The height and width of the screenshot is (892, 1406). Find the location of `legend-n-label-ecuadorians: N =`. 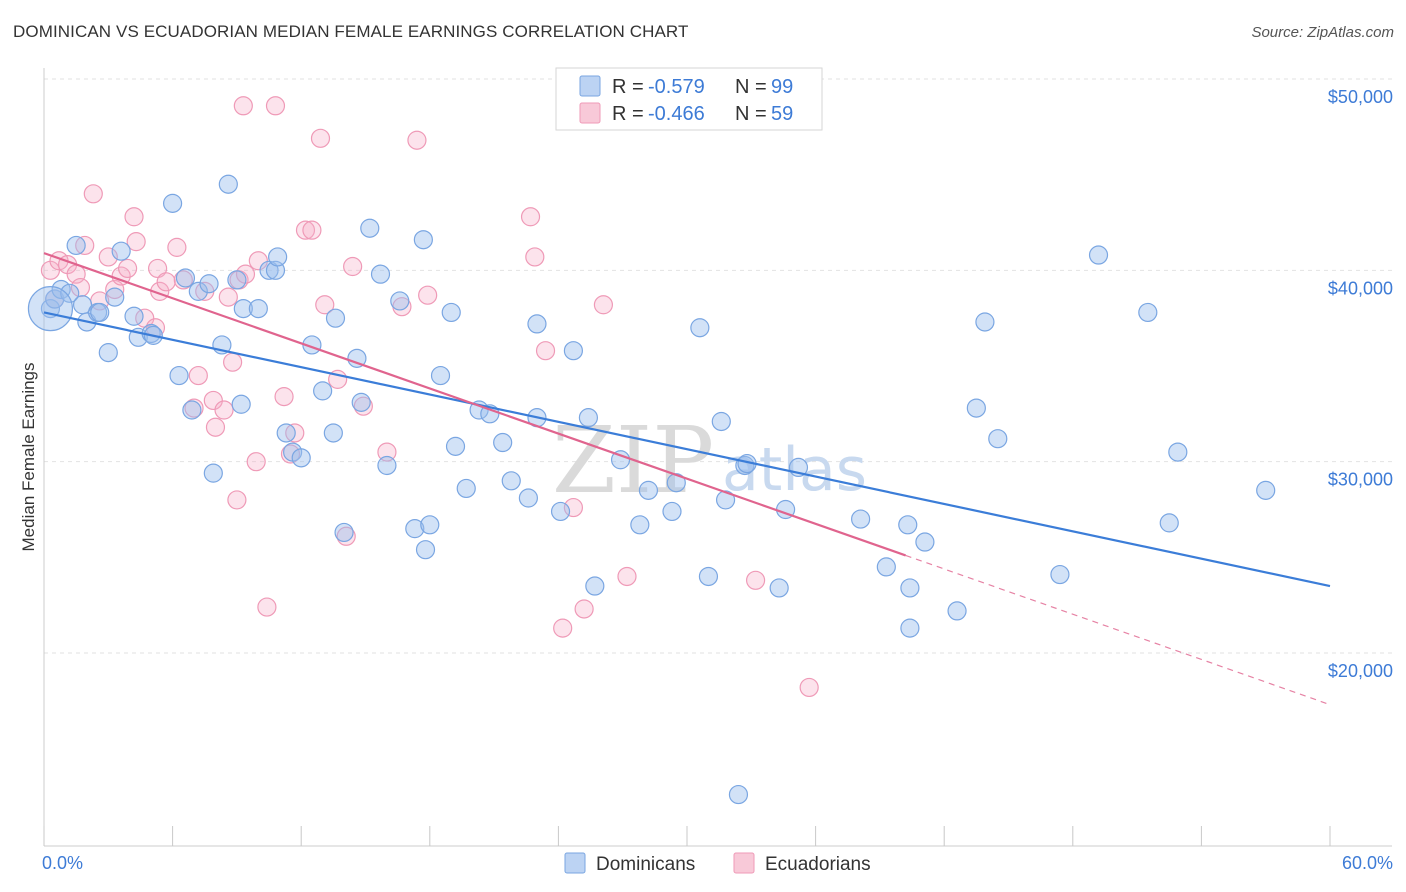

legend-n-label-ecuadorians: N = is located at coordinates (751, 114).